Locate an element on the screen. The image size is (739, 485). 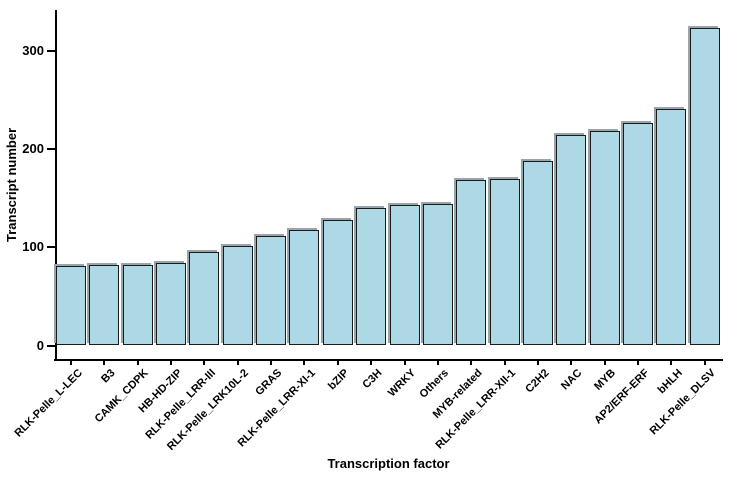
x-category-label: NAC is located at coordinates (572, 380).